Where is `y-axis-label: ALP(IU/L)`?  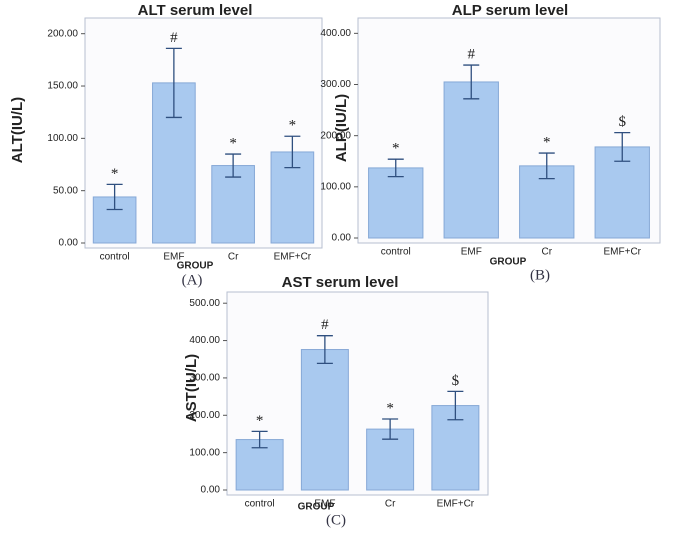
y-axis-label: ALP(IU/L) is located at coordinates (341, 128).